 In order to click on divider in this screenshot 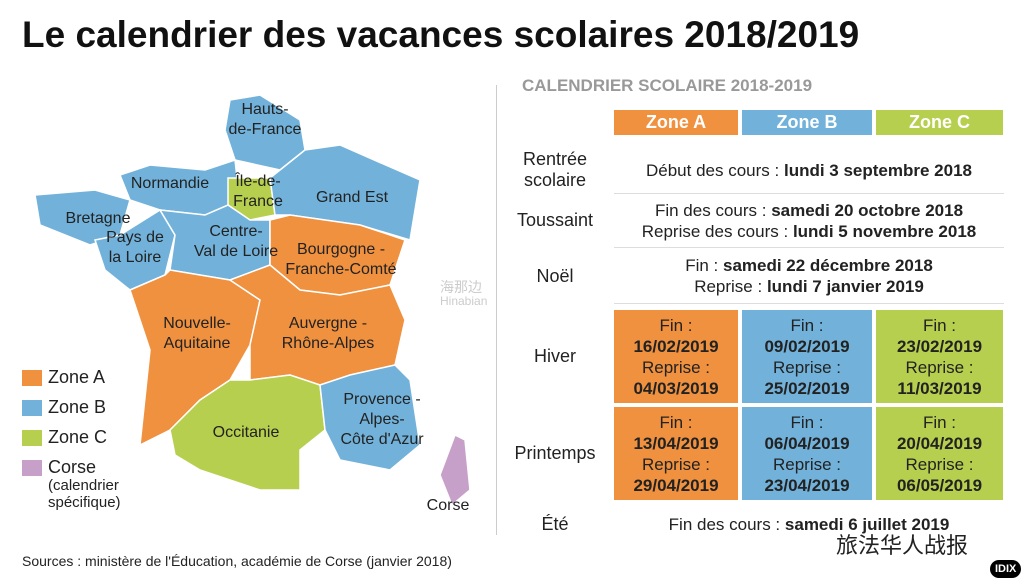, I will do `click(496, 310)`.